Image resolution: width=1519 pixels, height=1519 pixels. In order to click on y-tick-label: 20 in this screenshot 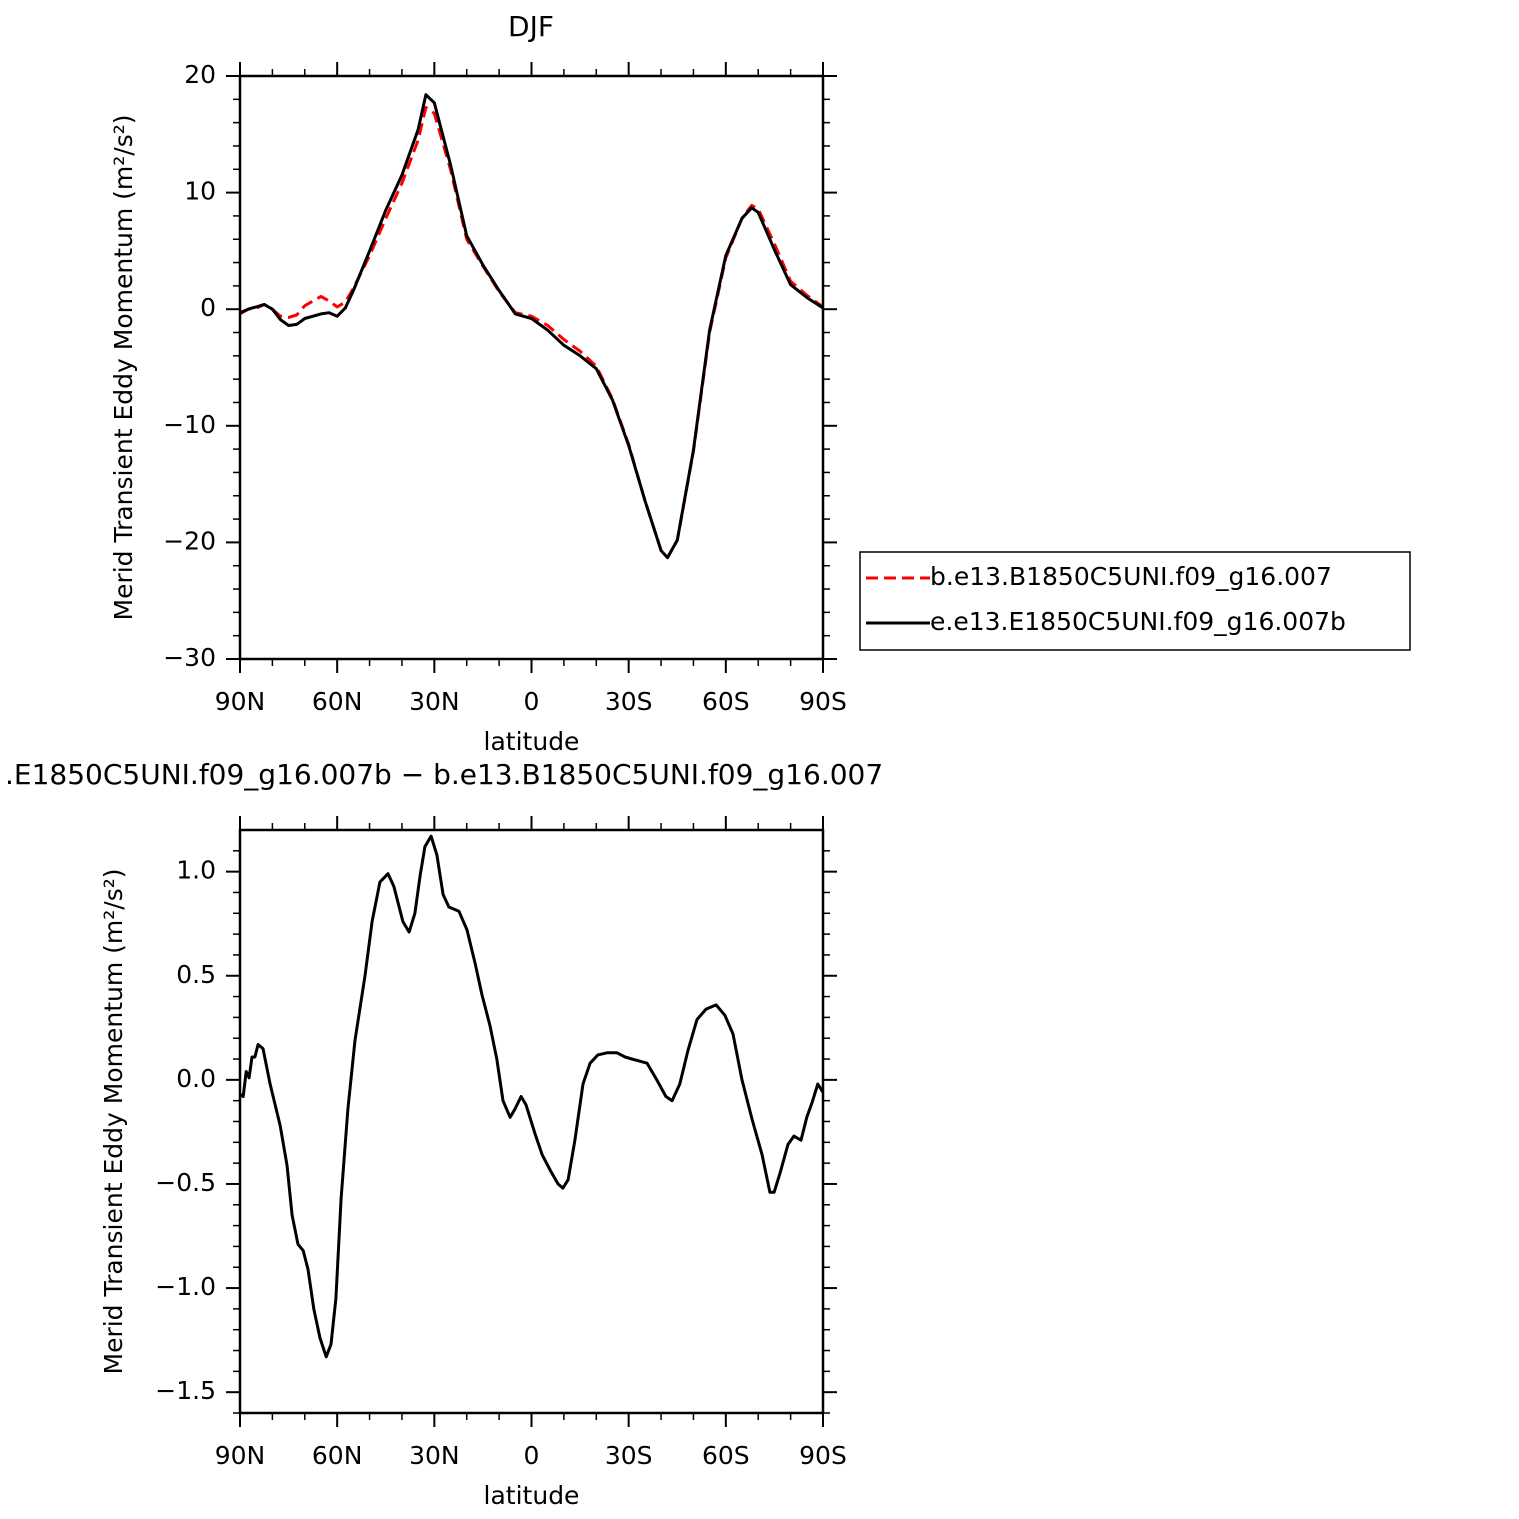, I will do `click(200, 74)`.